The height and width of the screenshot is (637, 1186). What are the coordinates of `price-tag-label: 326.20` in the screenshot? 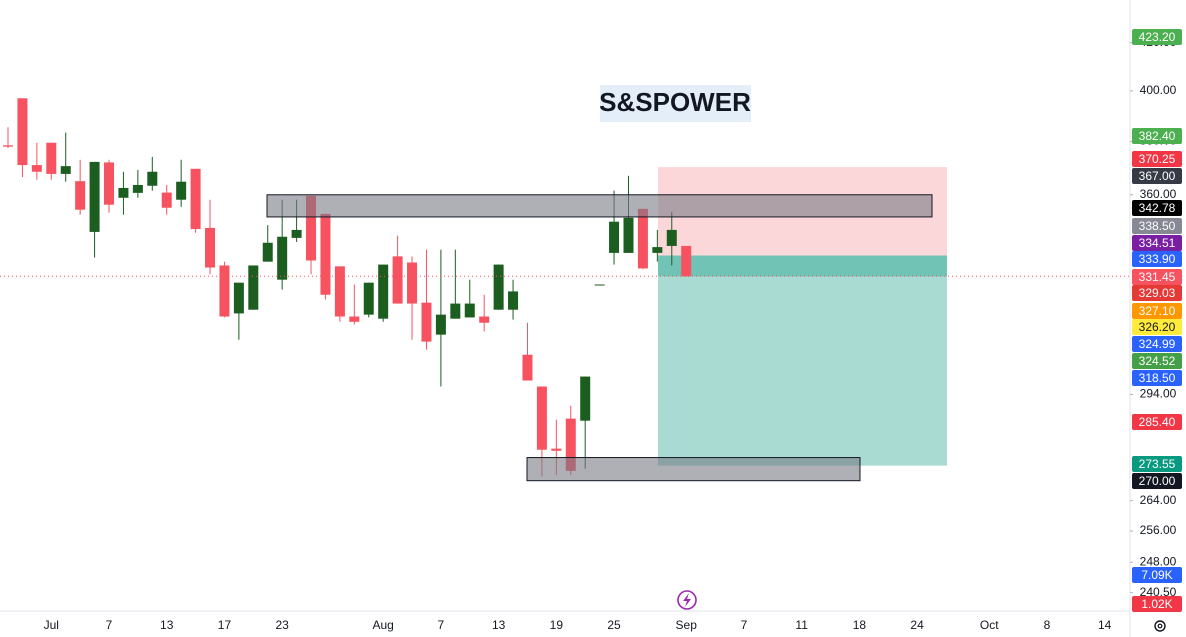 It's located at (1157, 327).